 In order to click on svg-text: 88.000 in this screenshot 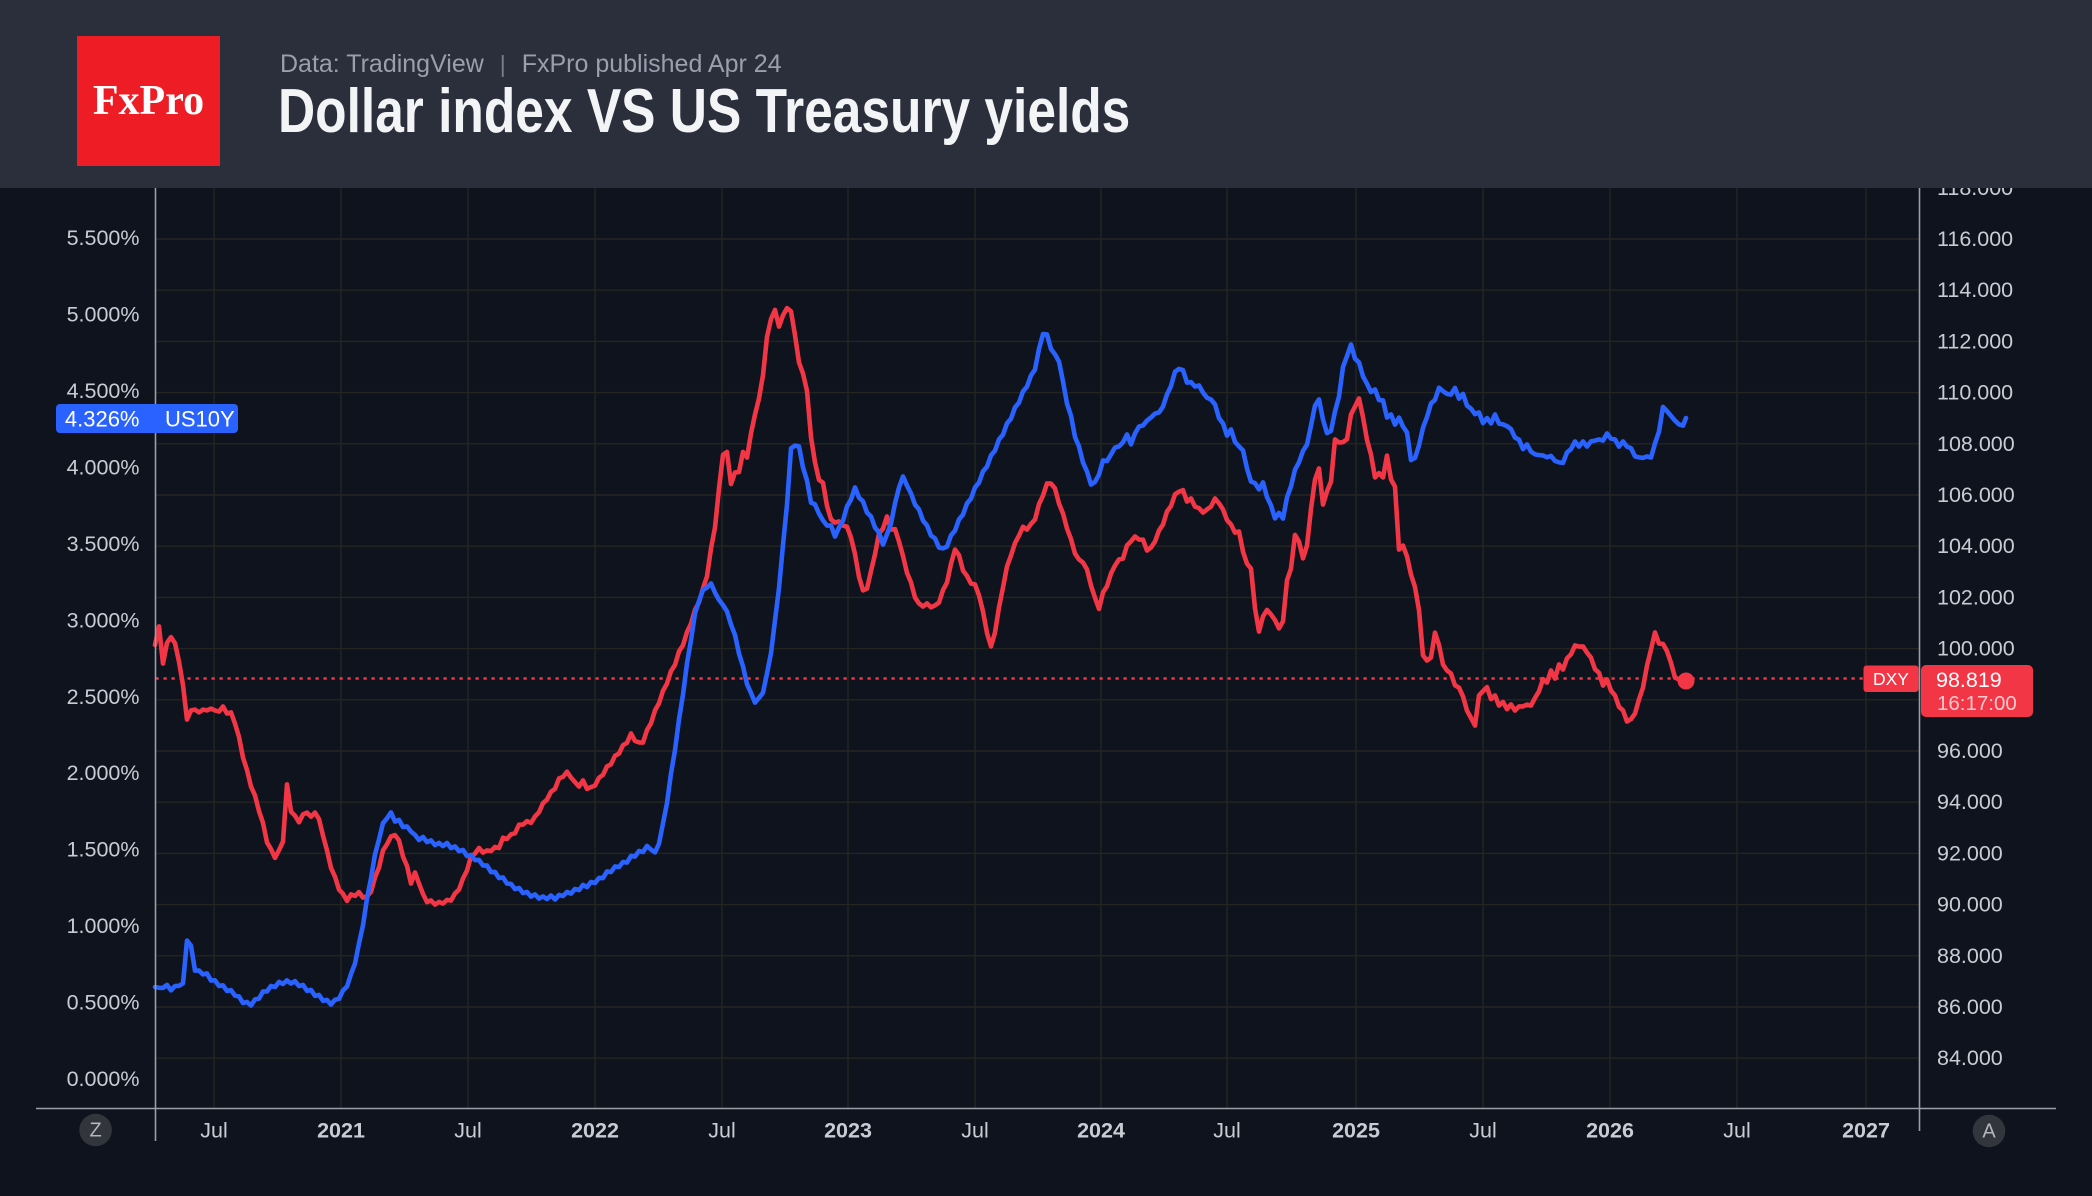, I will do `click(1970, 956)`.